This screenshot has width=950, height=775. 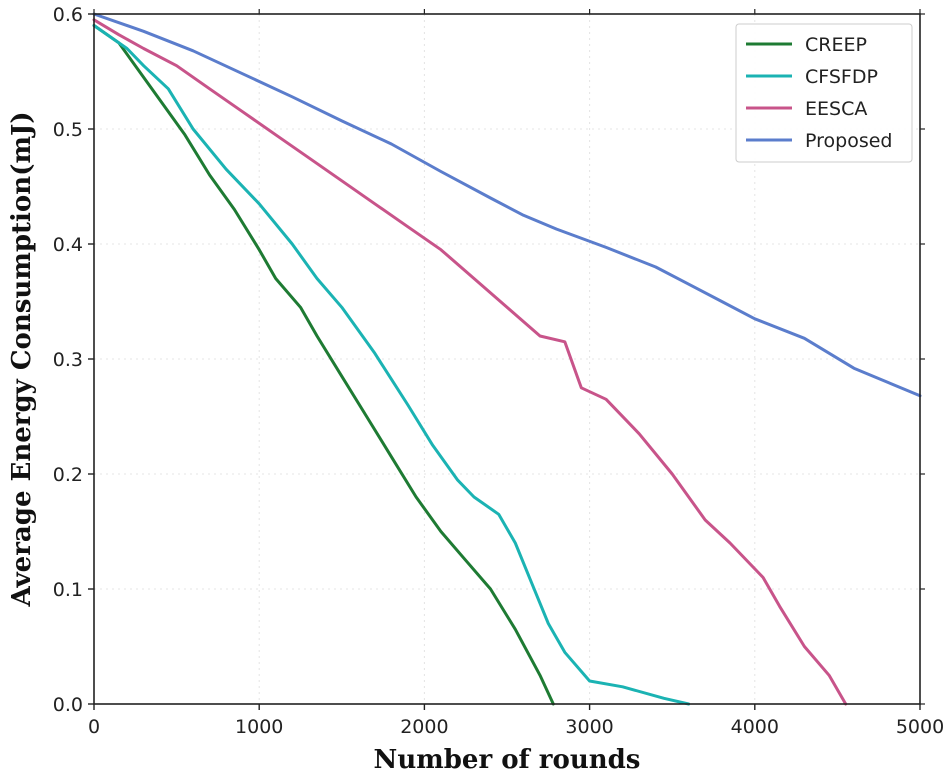 I want to click on legend-label-proposed: Proposed, so click(x=848, y=141).